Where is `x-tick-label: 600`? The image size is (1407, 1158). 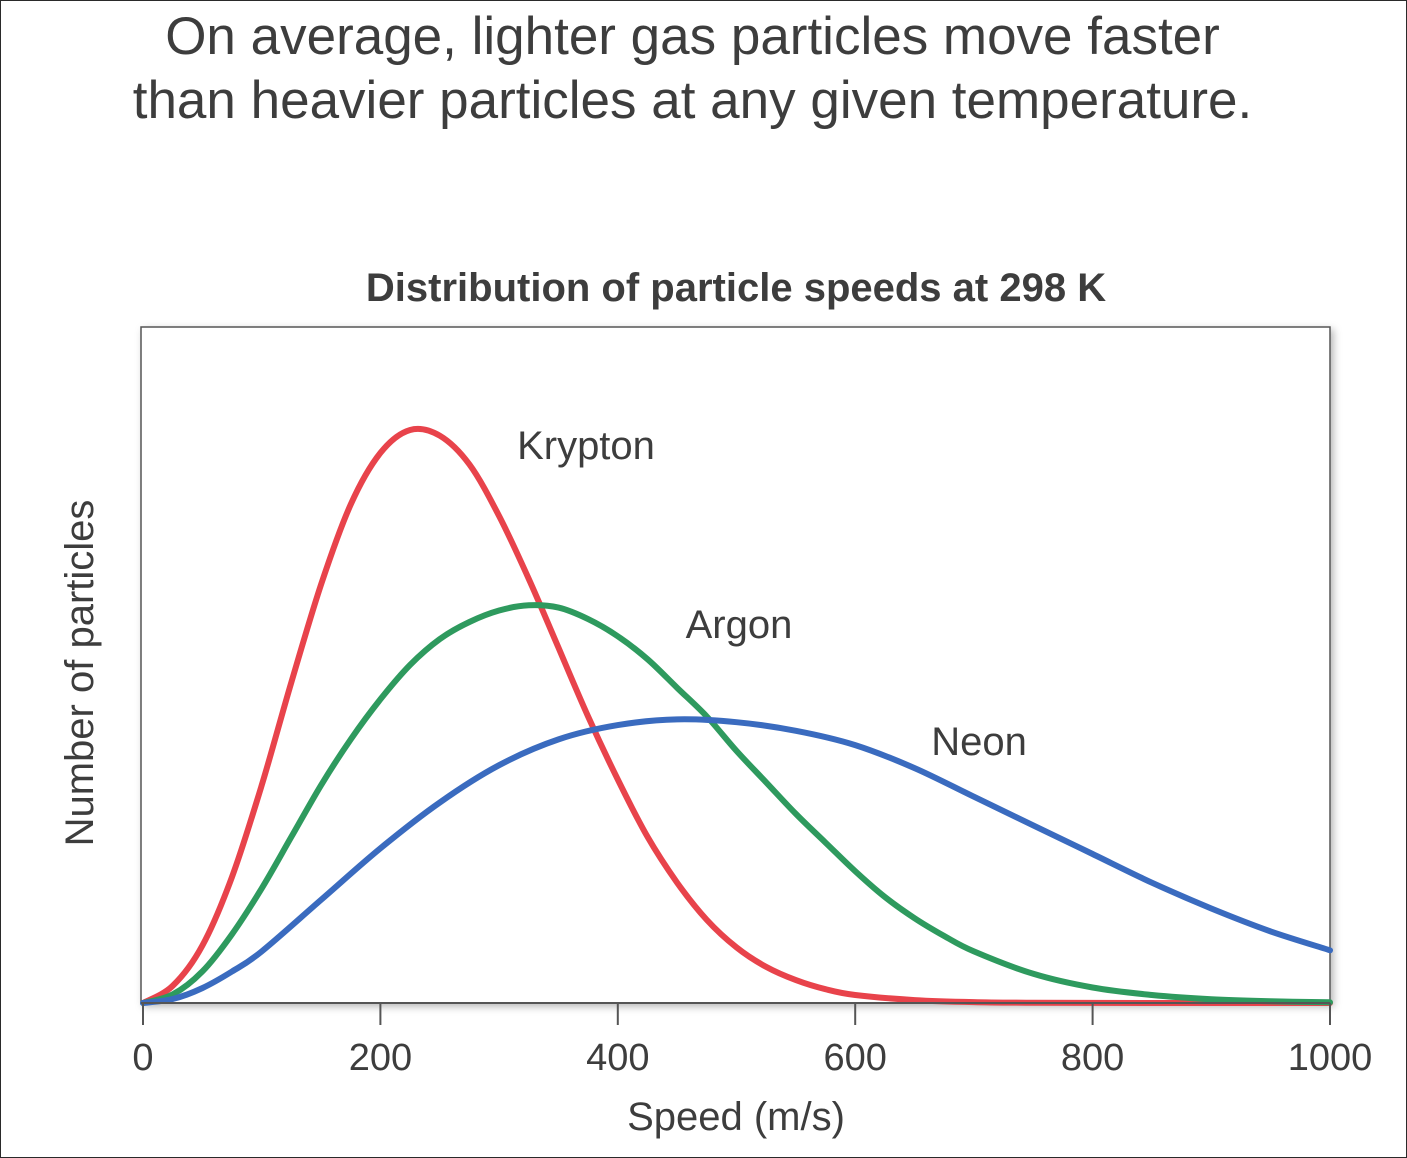 x-tick-label: 600 is located at coordinates (854, 1058).